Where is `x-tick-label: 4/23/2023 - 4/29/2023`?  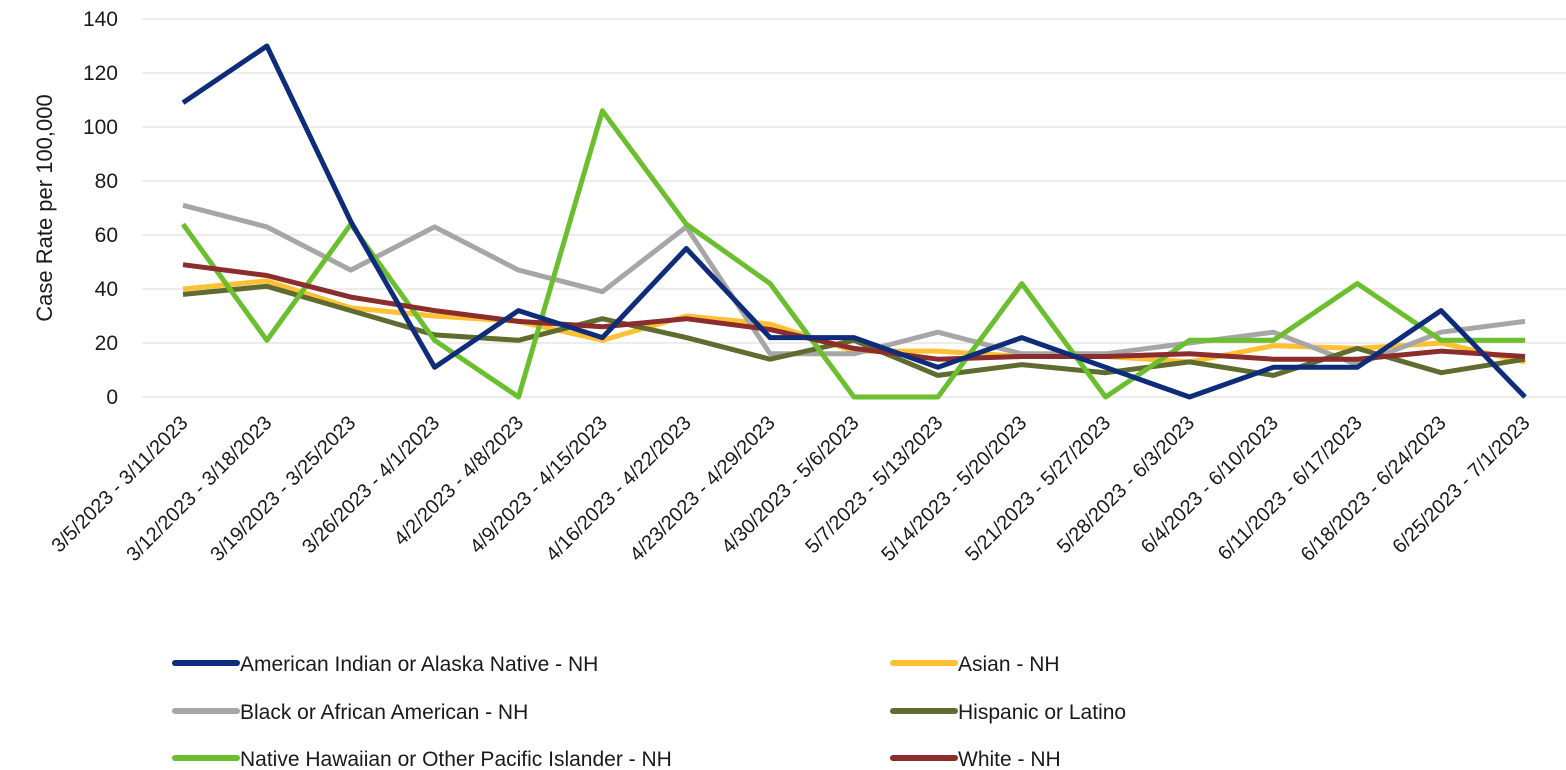 x-tick-label: 4/23/2023 - 4/29/2023 is located at coordinates (703, 489).